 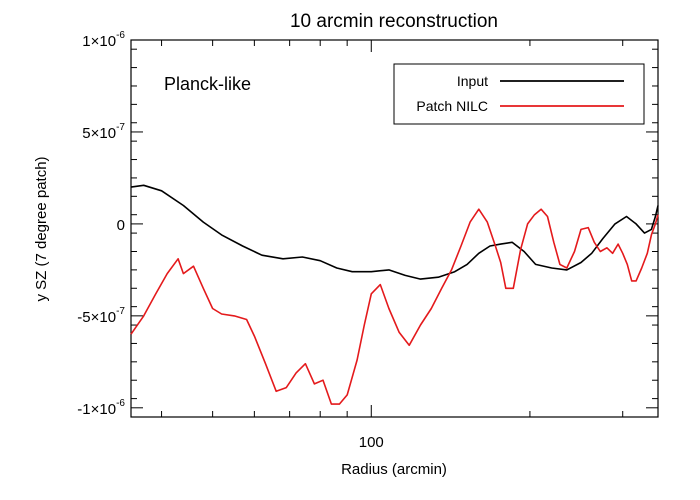 What do you see at coordinates (101, 408) in the screenshot?
I see `y-tick-label: -1×10⁻⁶` at bounding box center [101, 408].